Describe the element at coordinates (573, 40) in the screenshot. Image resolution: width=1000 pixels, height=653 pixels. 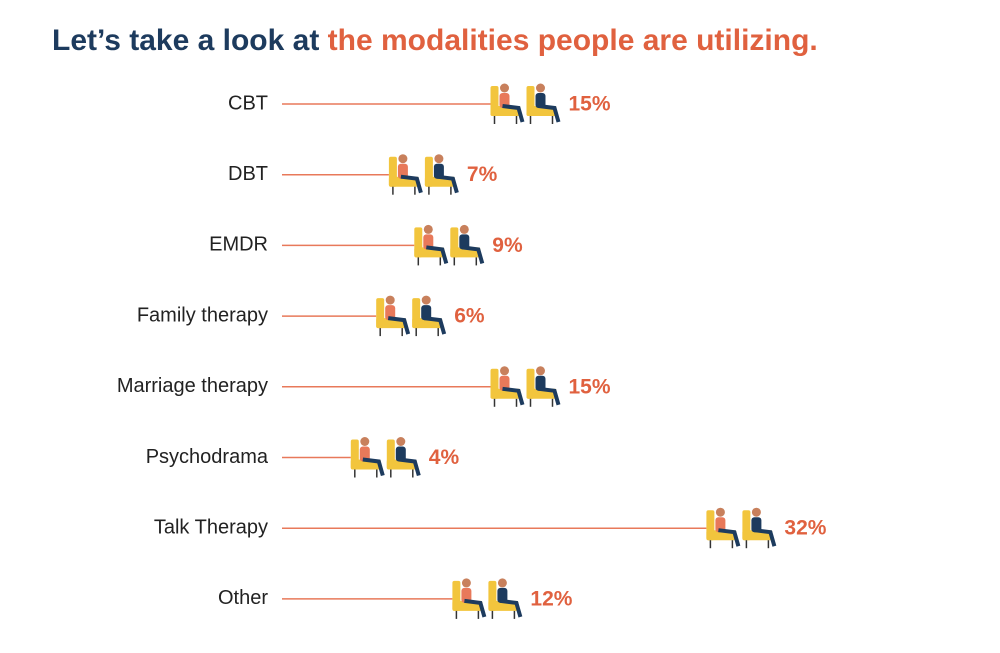
I see `title-highlight: the modalities people are utilizing.` at that location.